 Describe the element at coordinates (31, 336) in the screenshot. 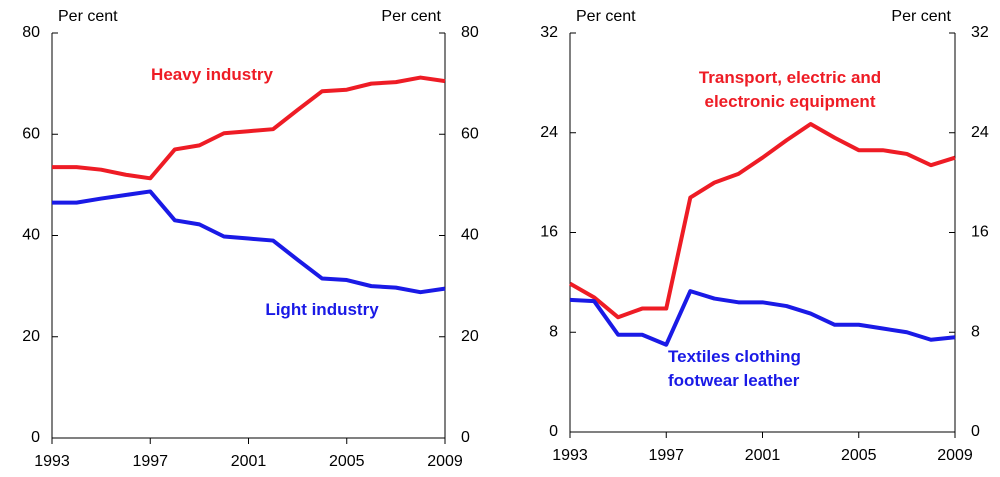

I see `y-tick-label: 20` at that location.